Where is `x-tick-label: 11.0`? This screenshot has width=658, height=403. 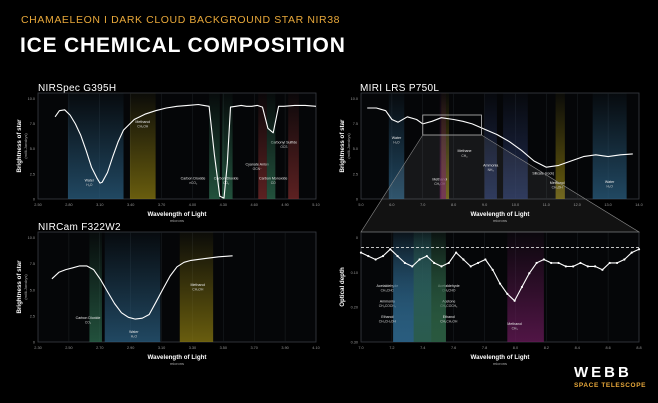 x-tick-label: 11.0 is located at coordinates (546, 205).